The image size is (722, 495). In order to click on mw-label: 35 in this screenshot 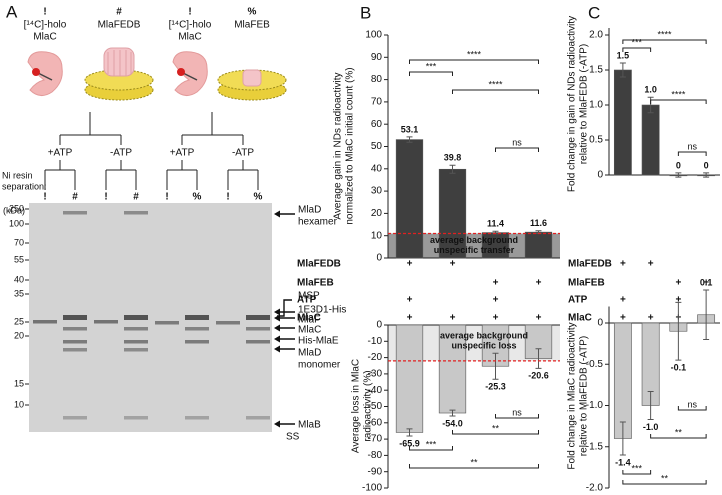, I will do `click(19, 293)`.